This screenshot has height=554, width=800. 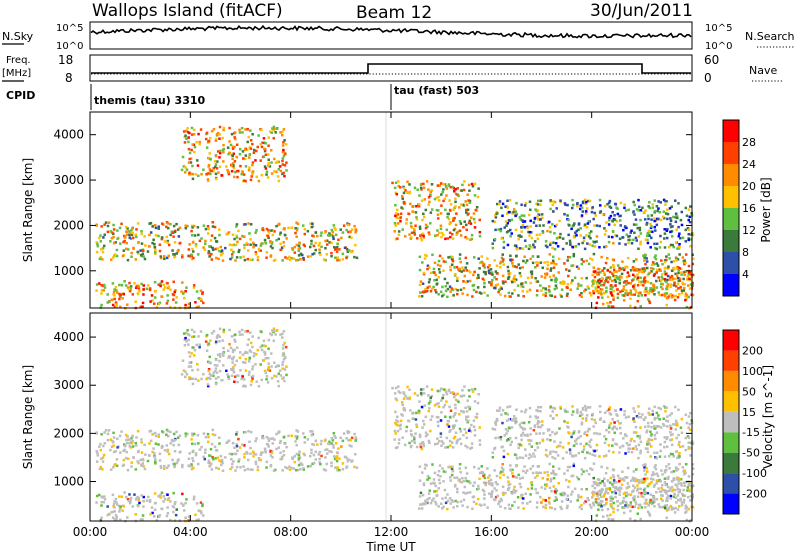 What do you see at coordinates (749, 186) in the screenshot?
I see `colorbar-tick-label: 20` at bounding box center [749, 186].